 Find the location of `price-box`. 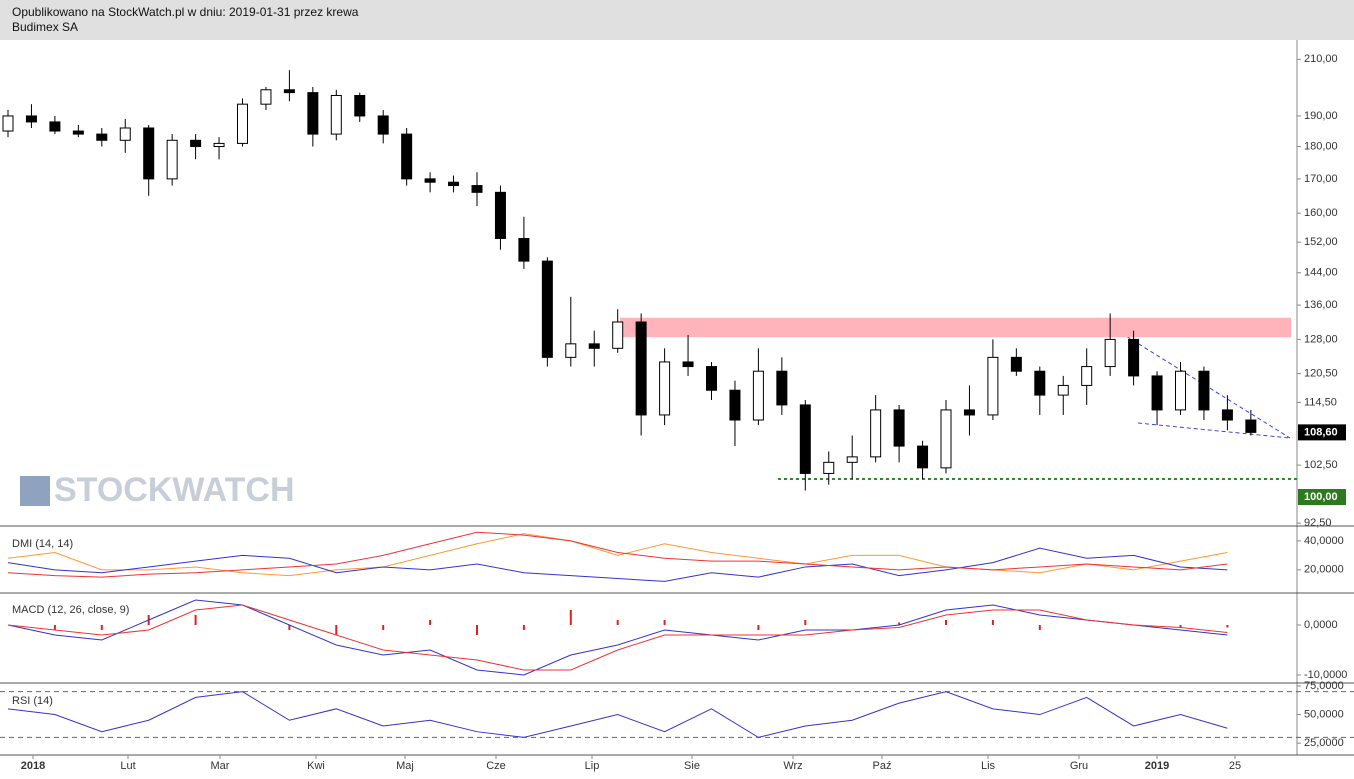

price-box is located at coordinates (1322, 432).